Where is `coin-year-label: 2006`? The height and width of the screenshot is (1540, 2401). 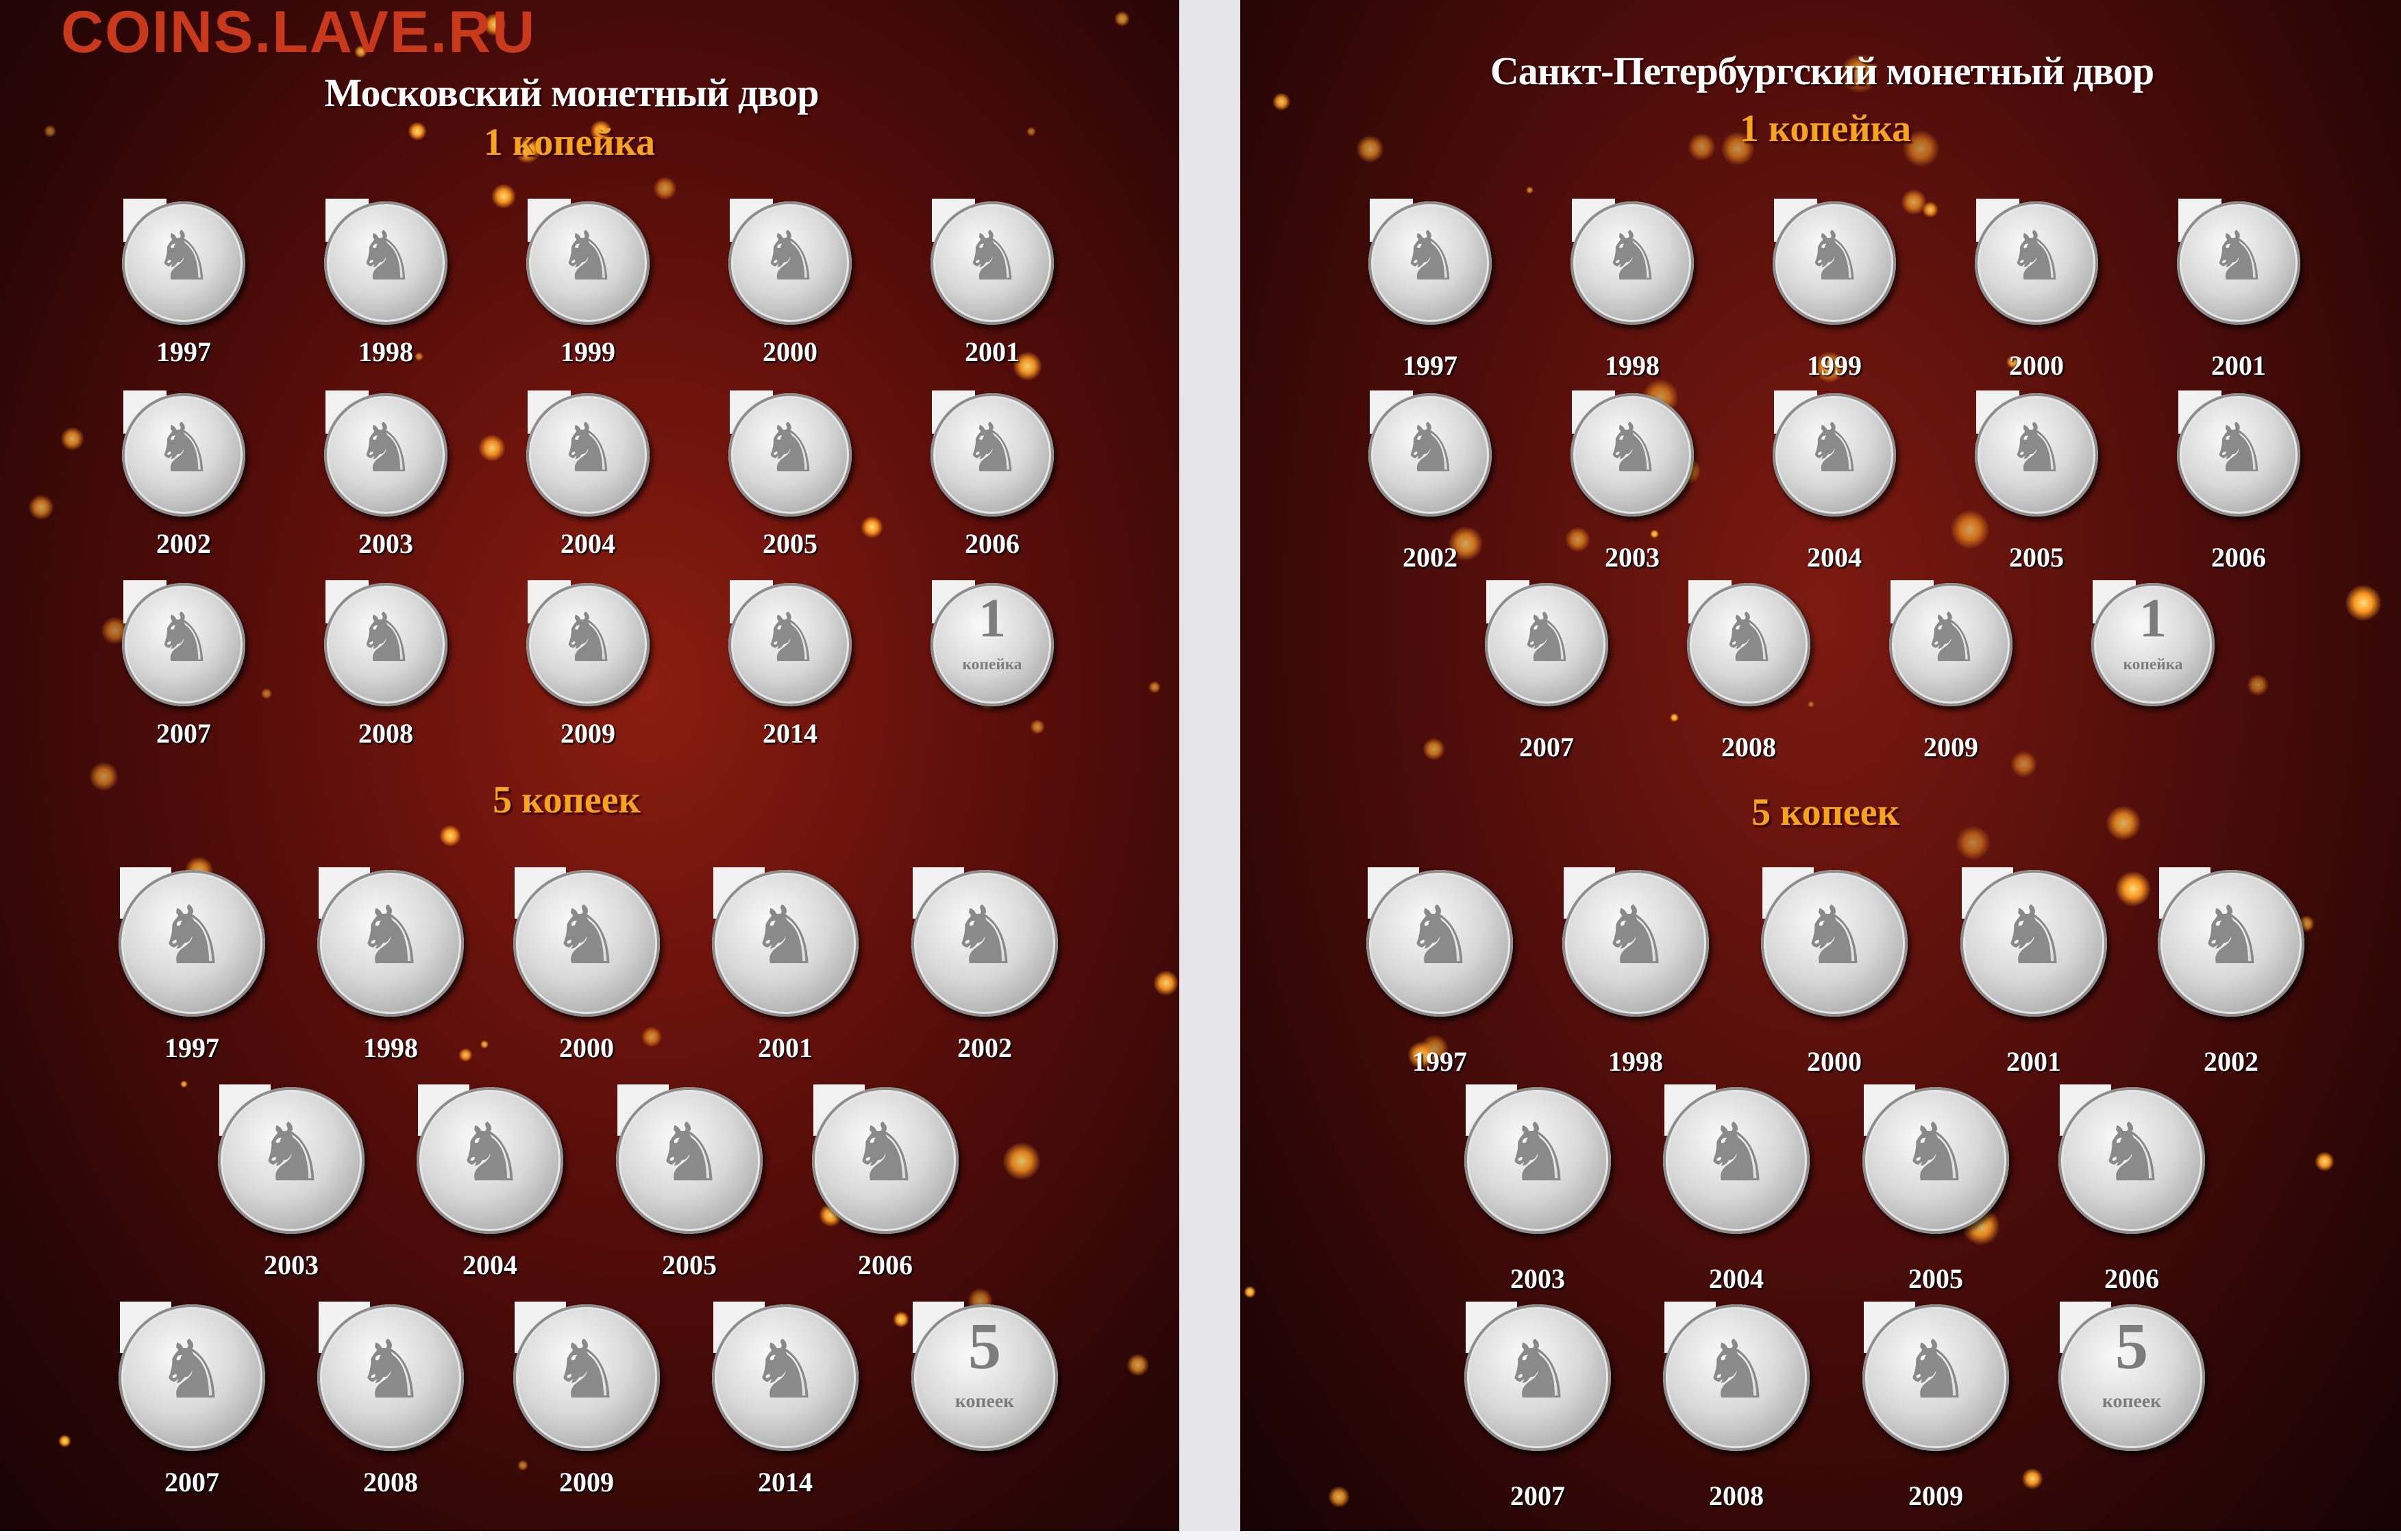 coin-year-label: 2006 is located at coordinates (886, 1264).